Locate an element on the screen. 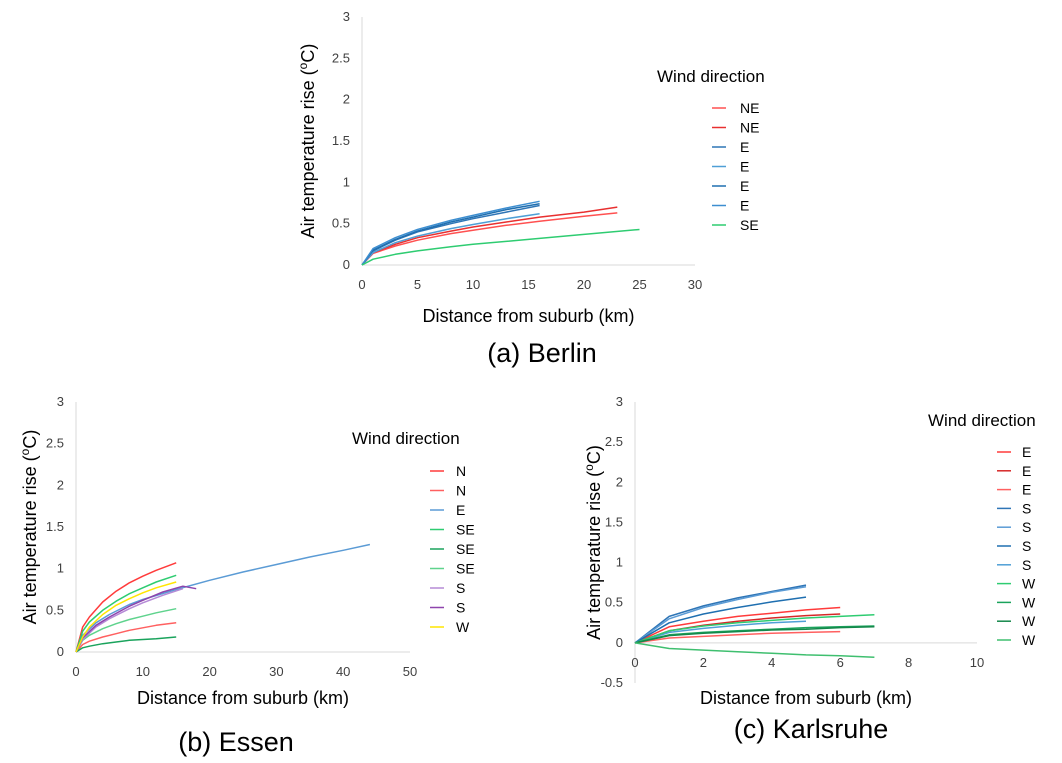  x-tick-label: 25 is located at coordinates (639, 284).